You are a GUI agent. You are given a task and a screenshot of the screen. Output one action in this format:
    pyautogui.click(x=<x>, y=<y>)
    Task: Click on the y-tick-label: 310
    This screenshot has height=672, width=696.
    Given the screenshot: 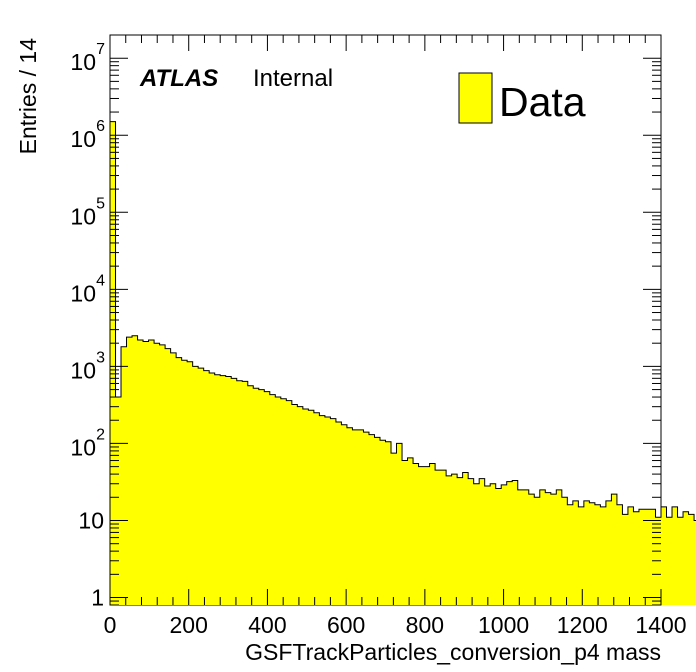 What is the action you would take?
    pyautogui.click(x=87, y=366)
    